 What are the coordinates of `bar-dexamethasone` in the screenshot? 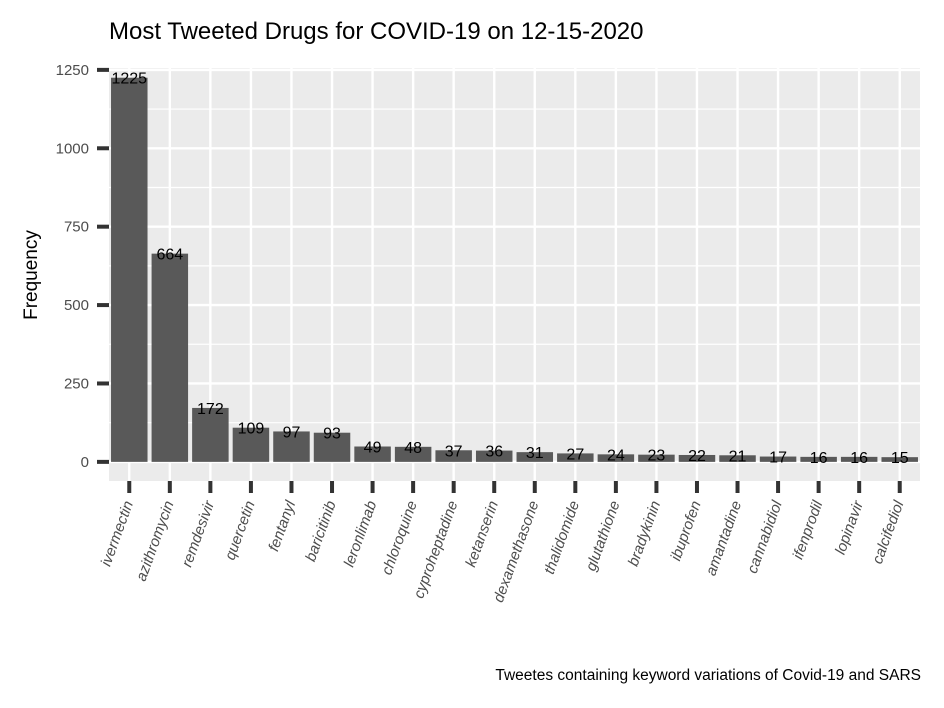 It's located at (535, 457).